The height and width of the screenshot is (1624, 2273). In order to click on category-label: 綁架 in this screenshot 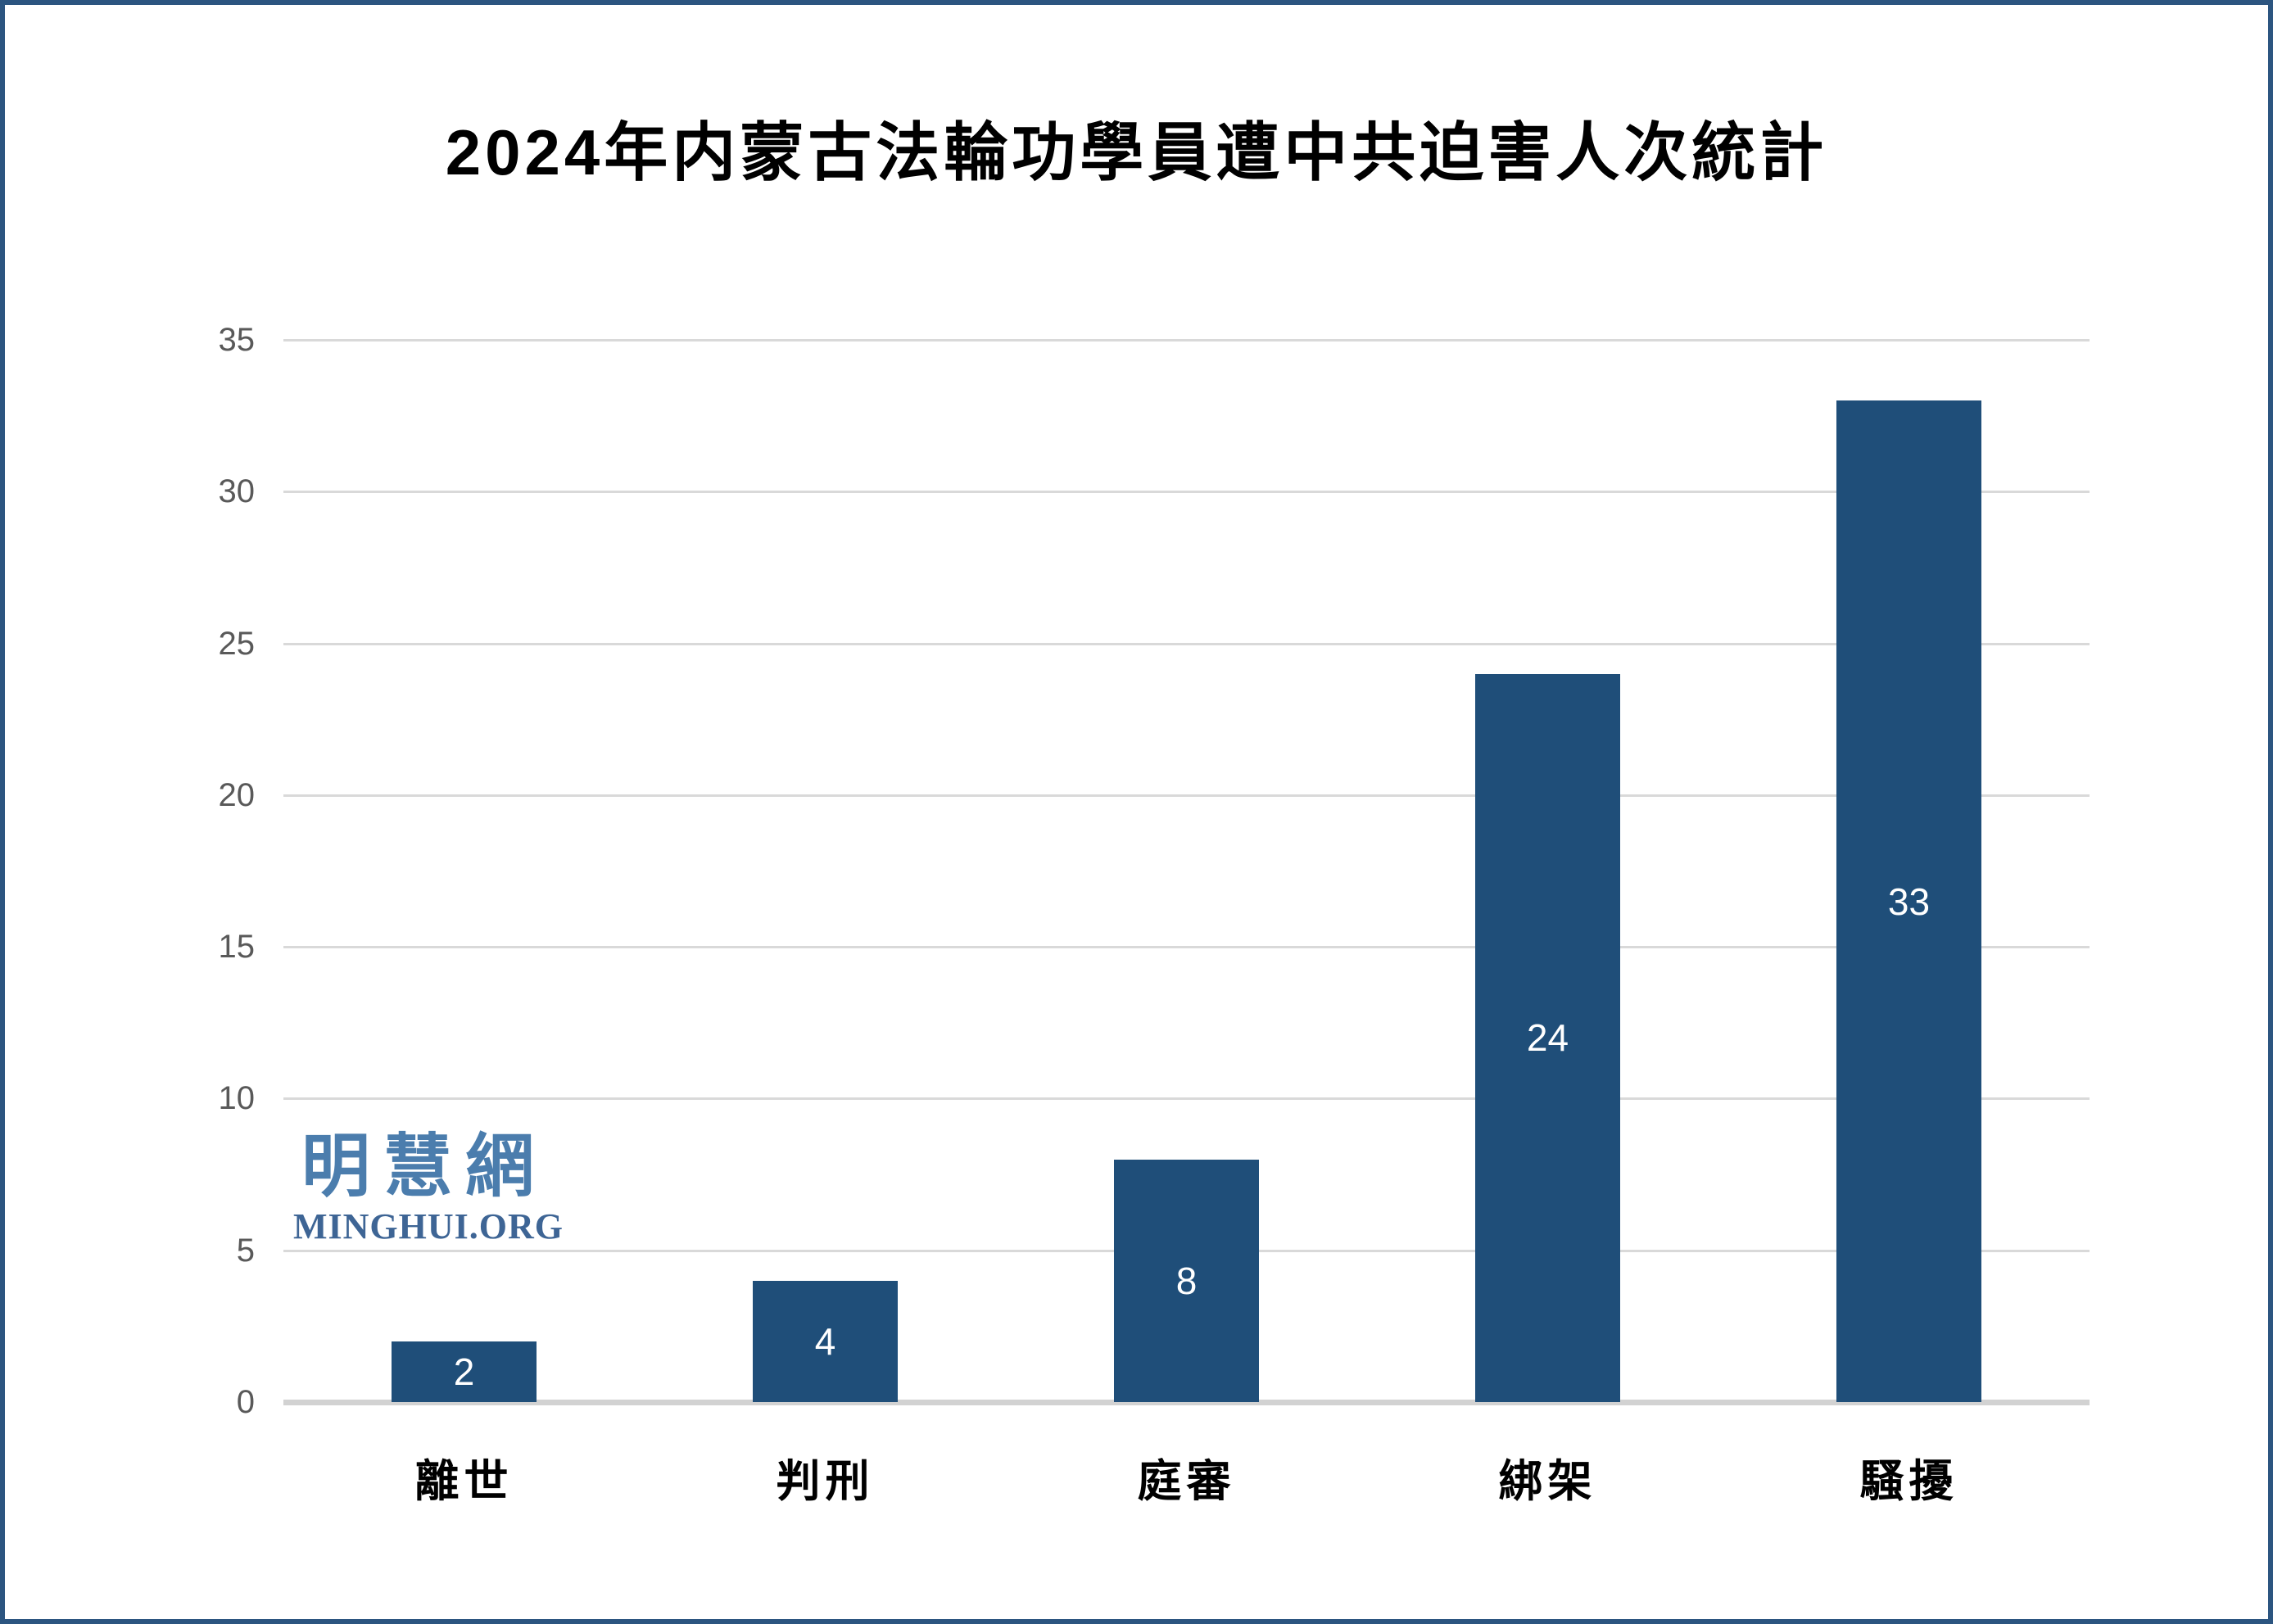, I will do `click(1547, 1481)`.